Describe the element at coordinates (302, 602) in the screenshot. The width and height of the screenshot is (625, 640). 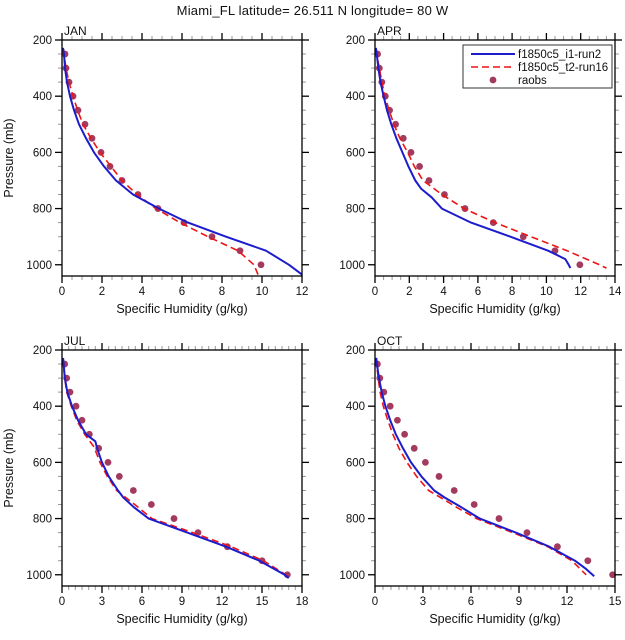
I see `x-tick-label: 18` at that location.